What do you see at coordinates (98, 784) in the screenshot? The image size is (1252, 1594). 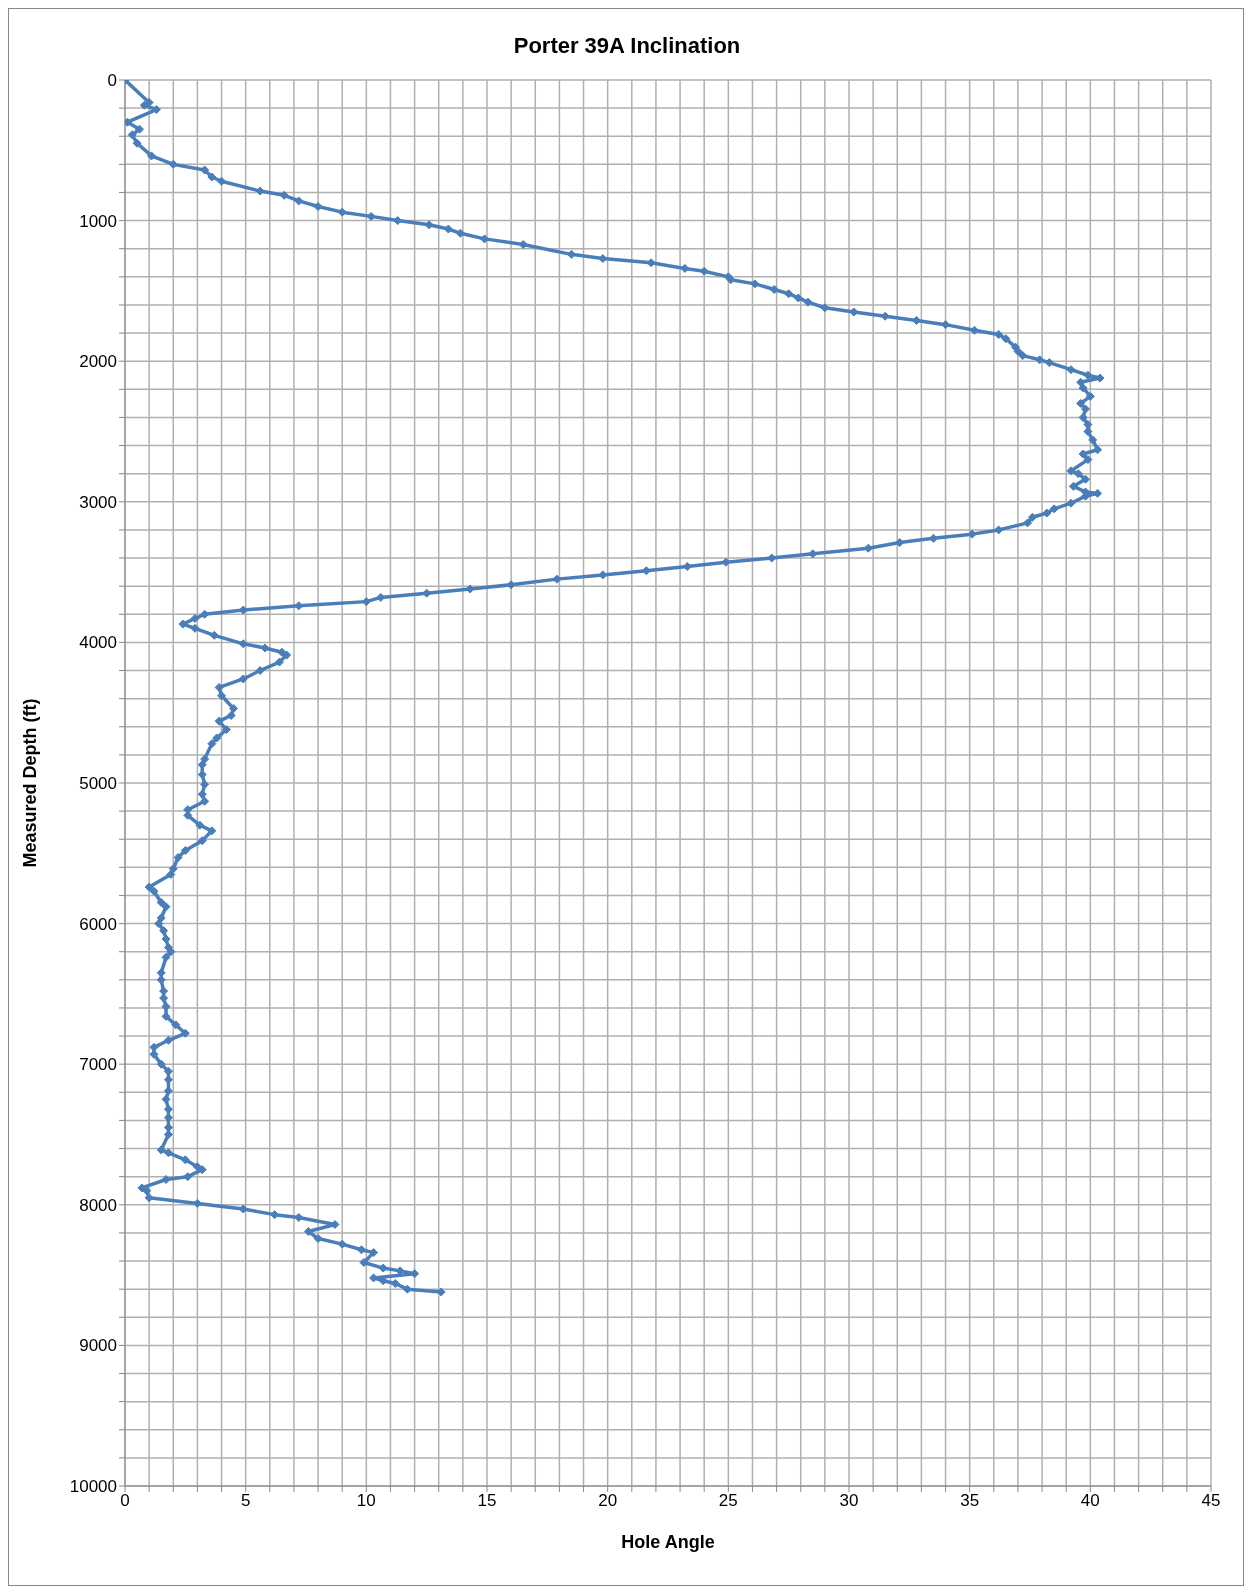 I see `y-tick-label: 5000` at bounding box center [98, 784].